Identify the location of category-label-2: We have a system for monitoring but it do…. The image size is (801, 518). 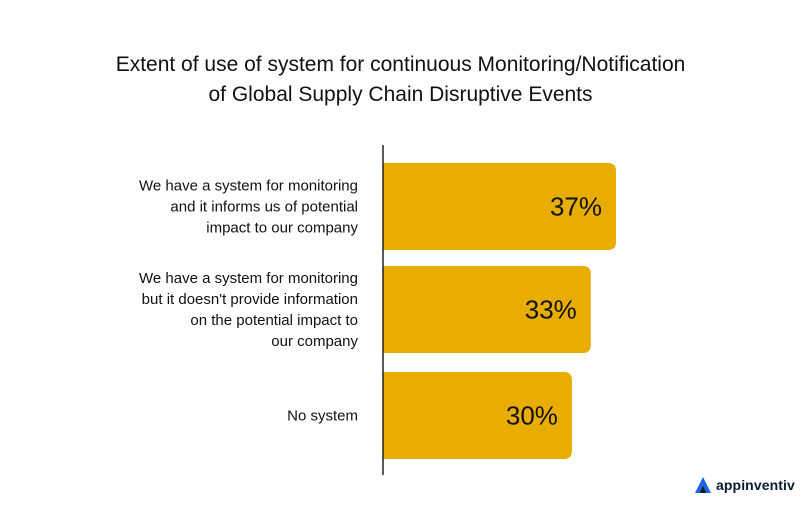
(248, 310).